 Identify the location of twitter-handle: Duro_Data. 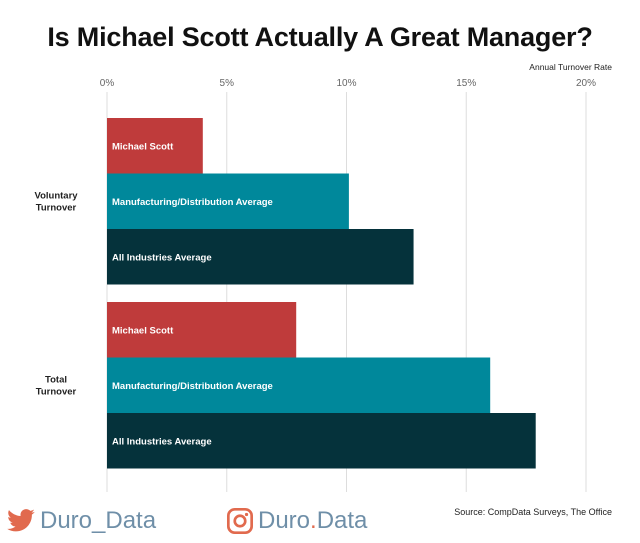
(80, 521).